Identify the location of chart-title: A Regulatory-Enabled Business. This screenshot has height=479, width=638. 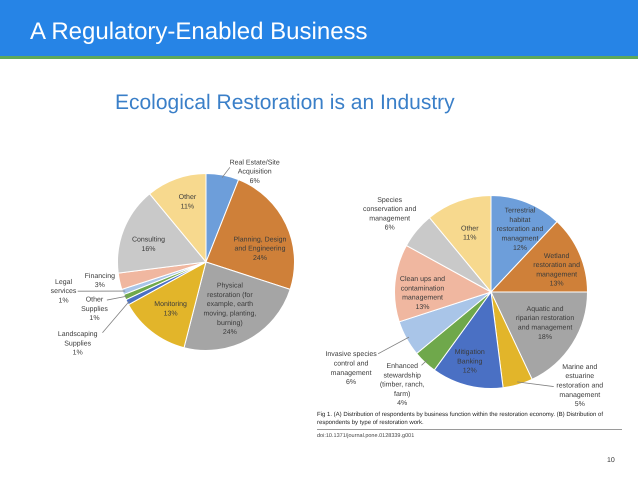
(199, 32).